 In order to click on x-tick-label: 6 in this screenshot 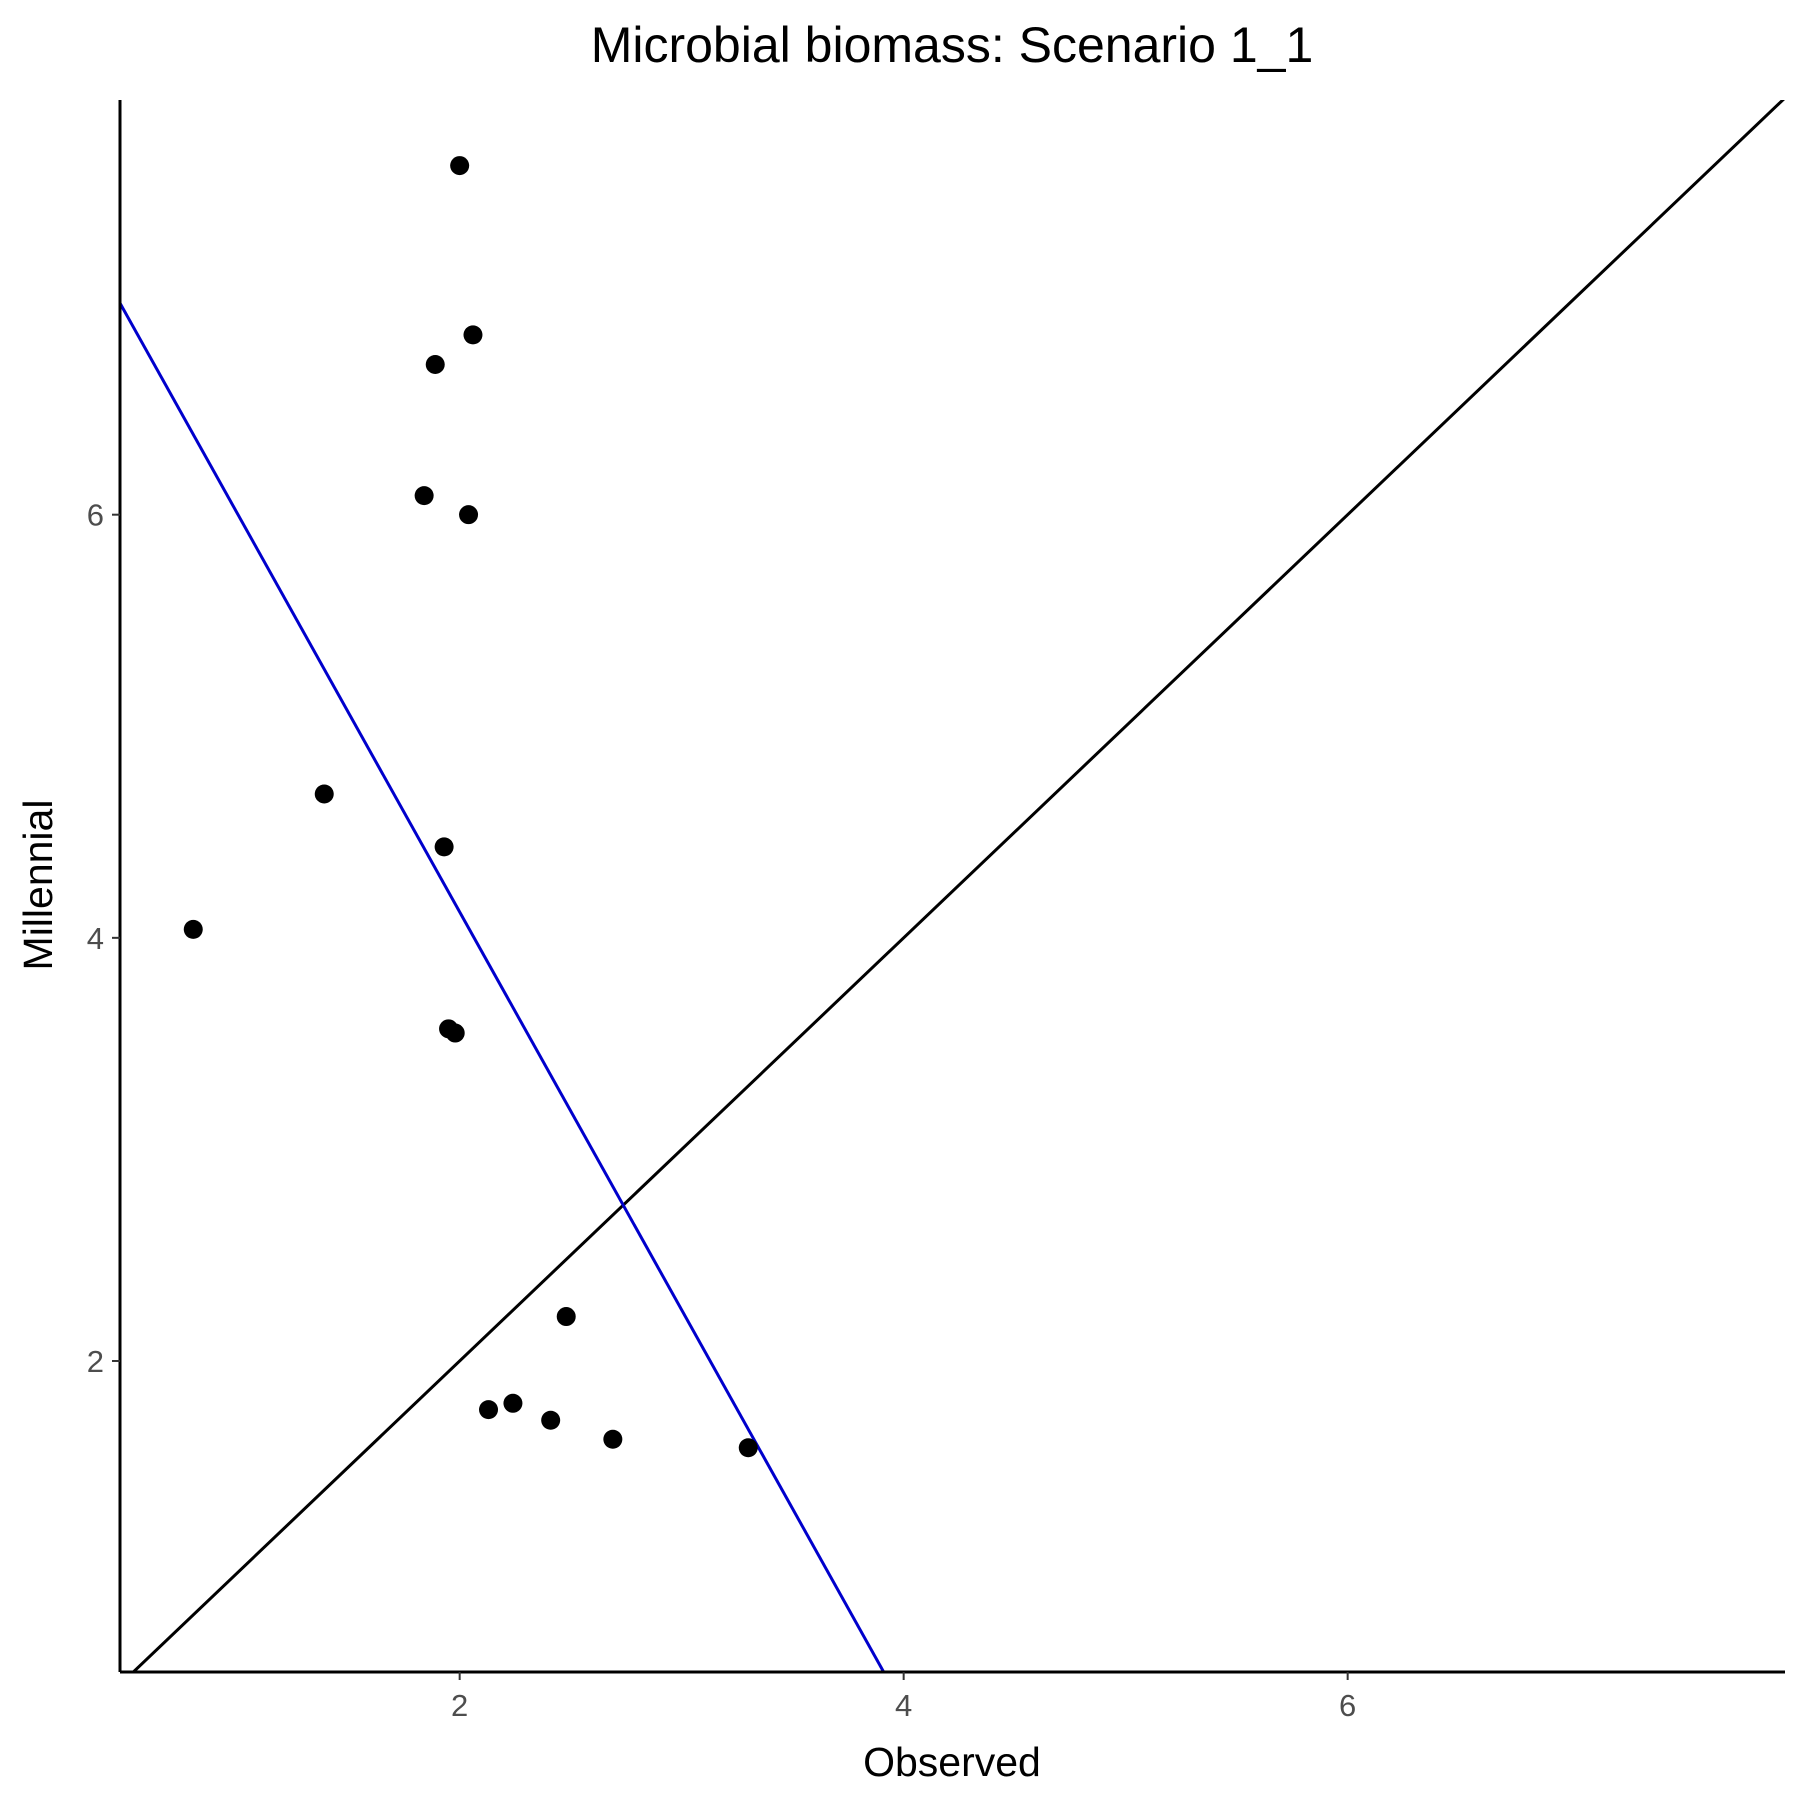, I will do `click(1347, 1705)`.